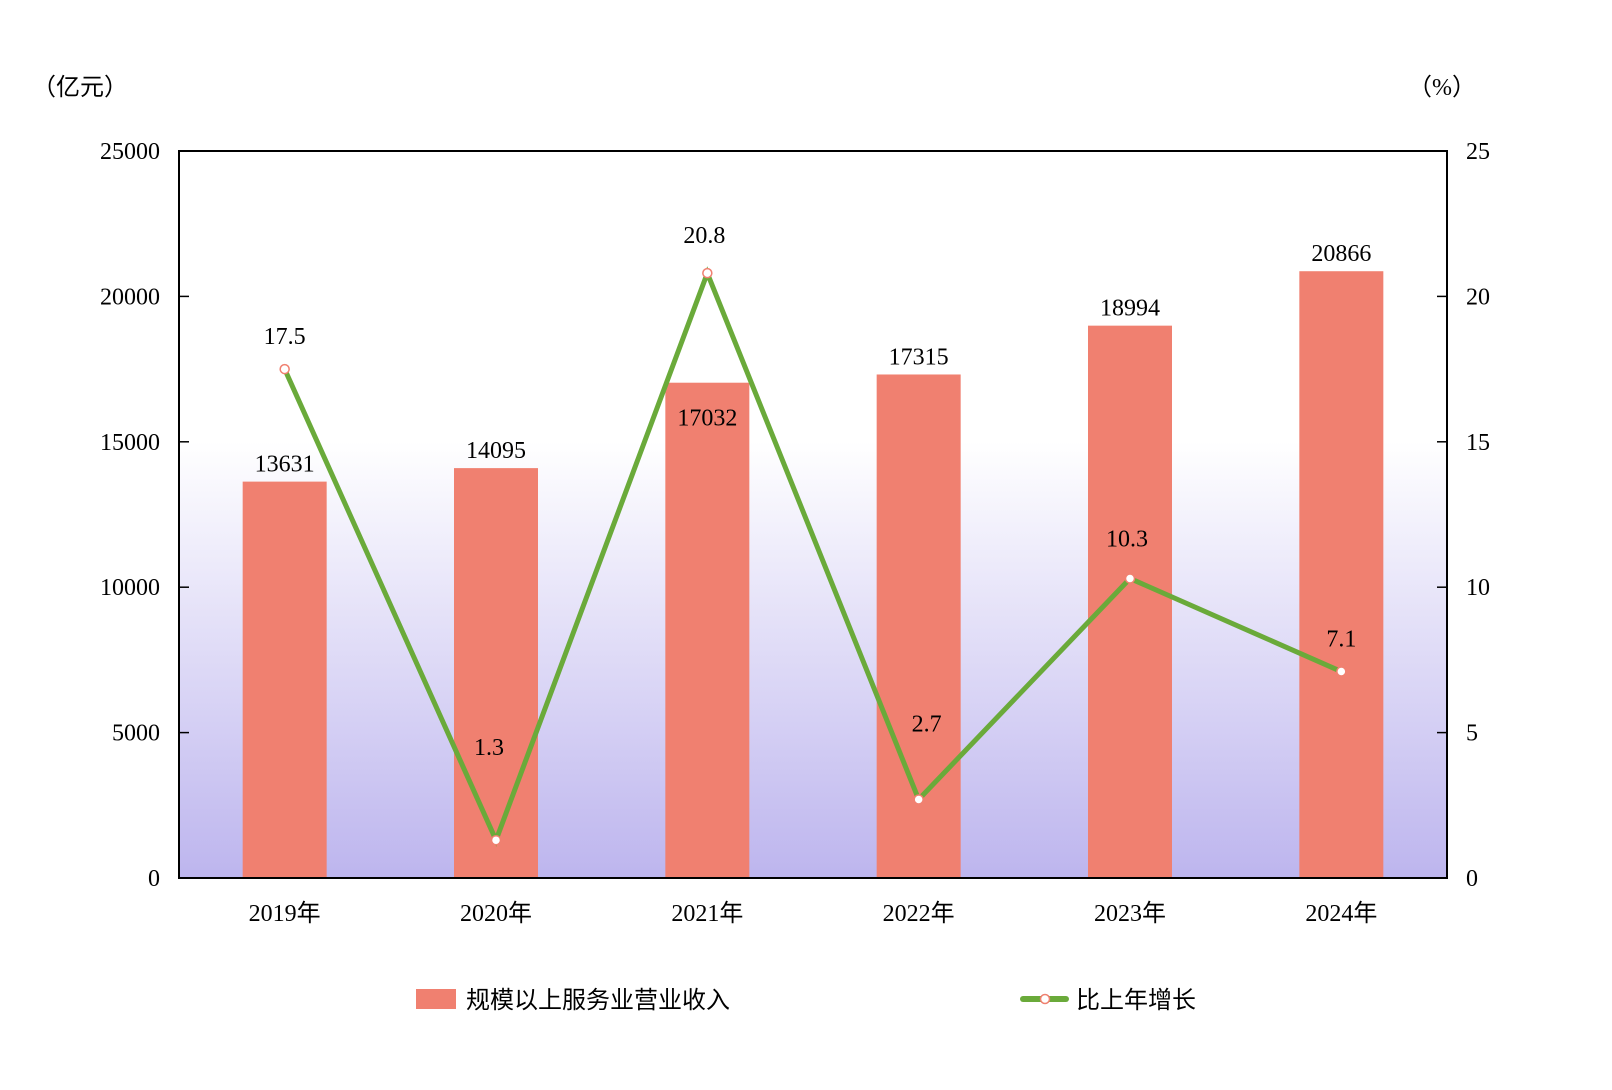  Describe the element at coordinates (285, 913) in the screenshot. I see `x-tick-label: 2019年` at that location.